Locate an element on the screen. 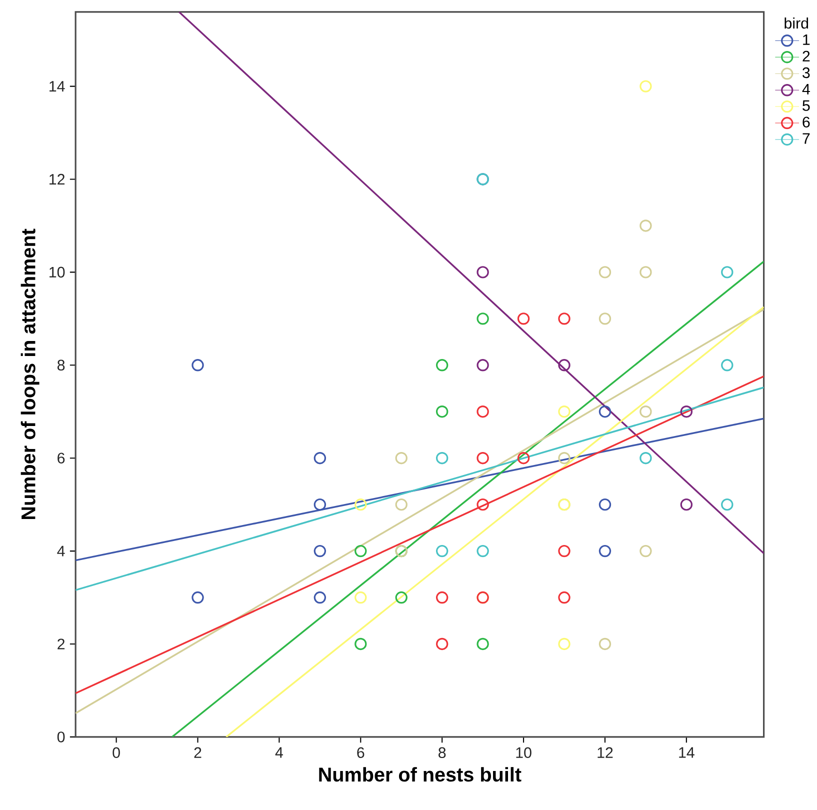 The width and height of the screenshot is (817, 810). x-tick-label: 8 is located at coordinates (442, 752).